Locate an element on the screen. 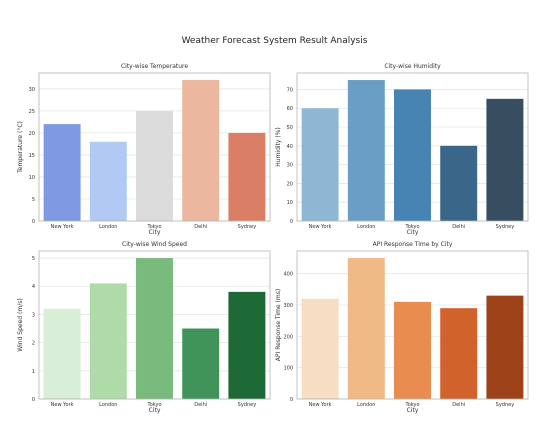 The height and width of the screenshot is (425, 549). y-tick-label: 4 is located at coordinates (33, 287).